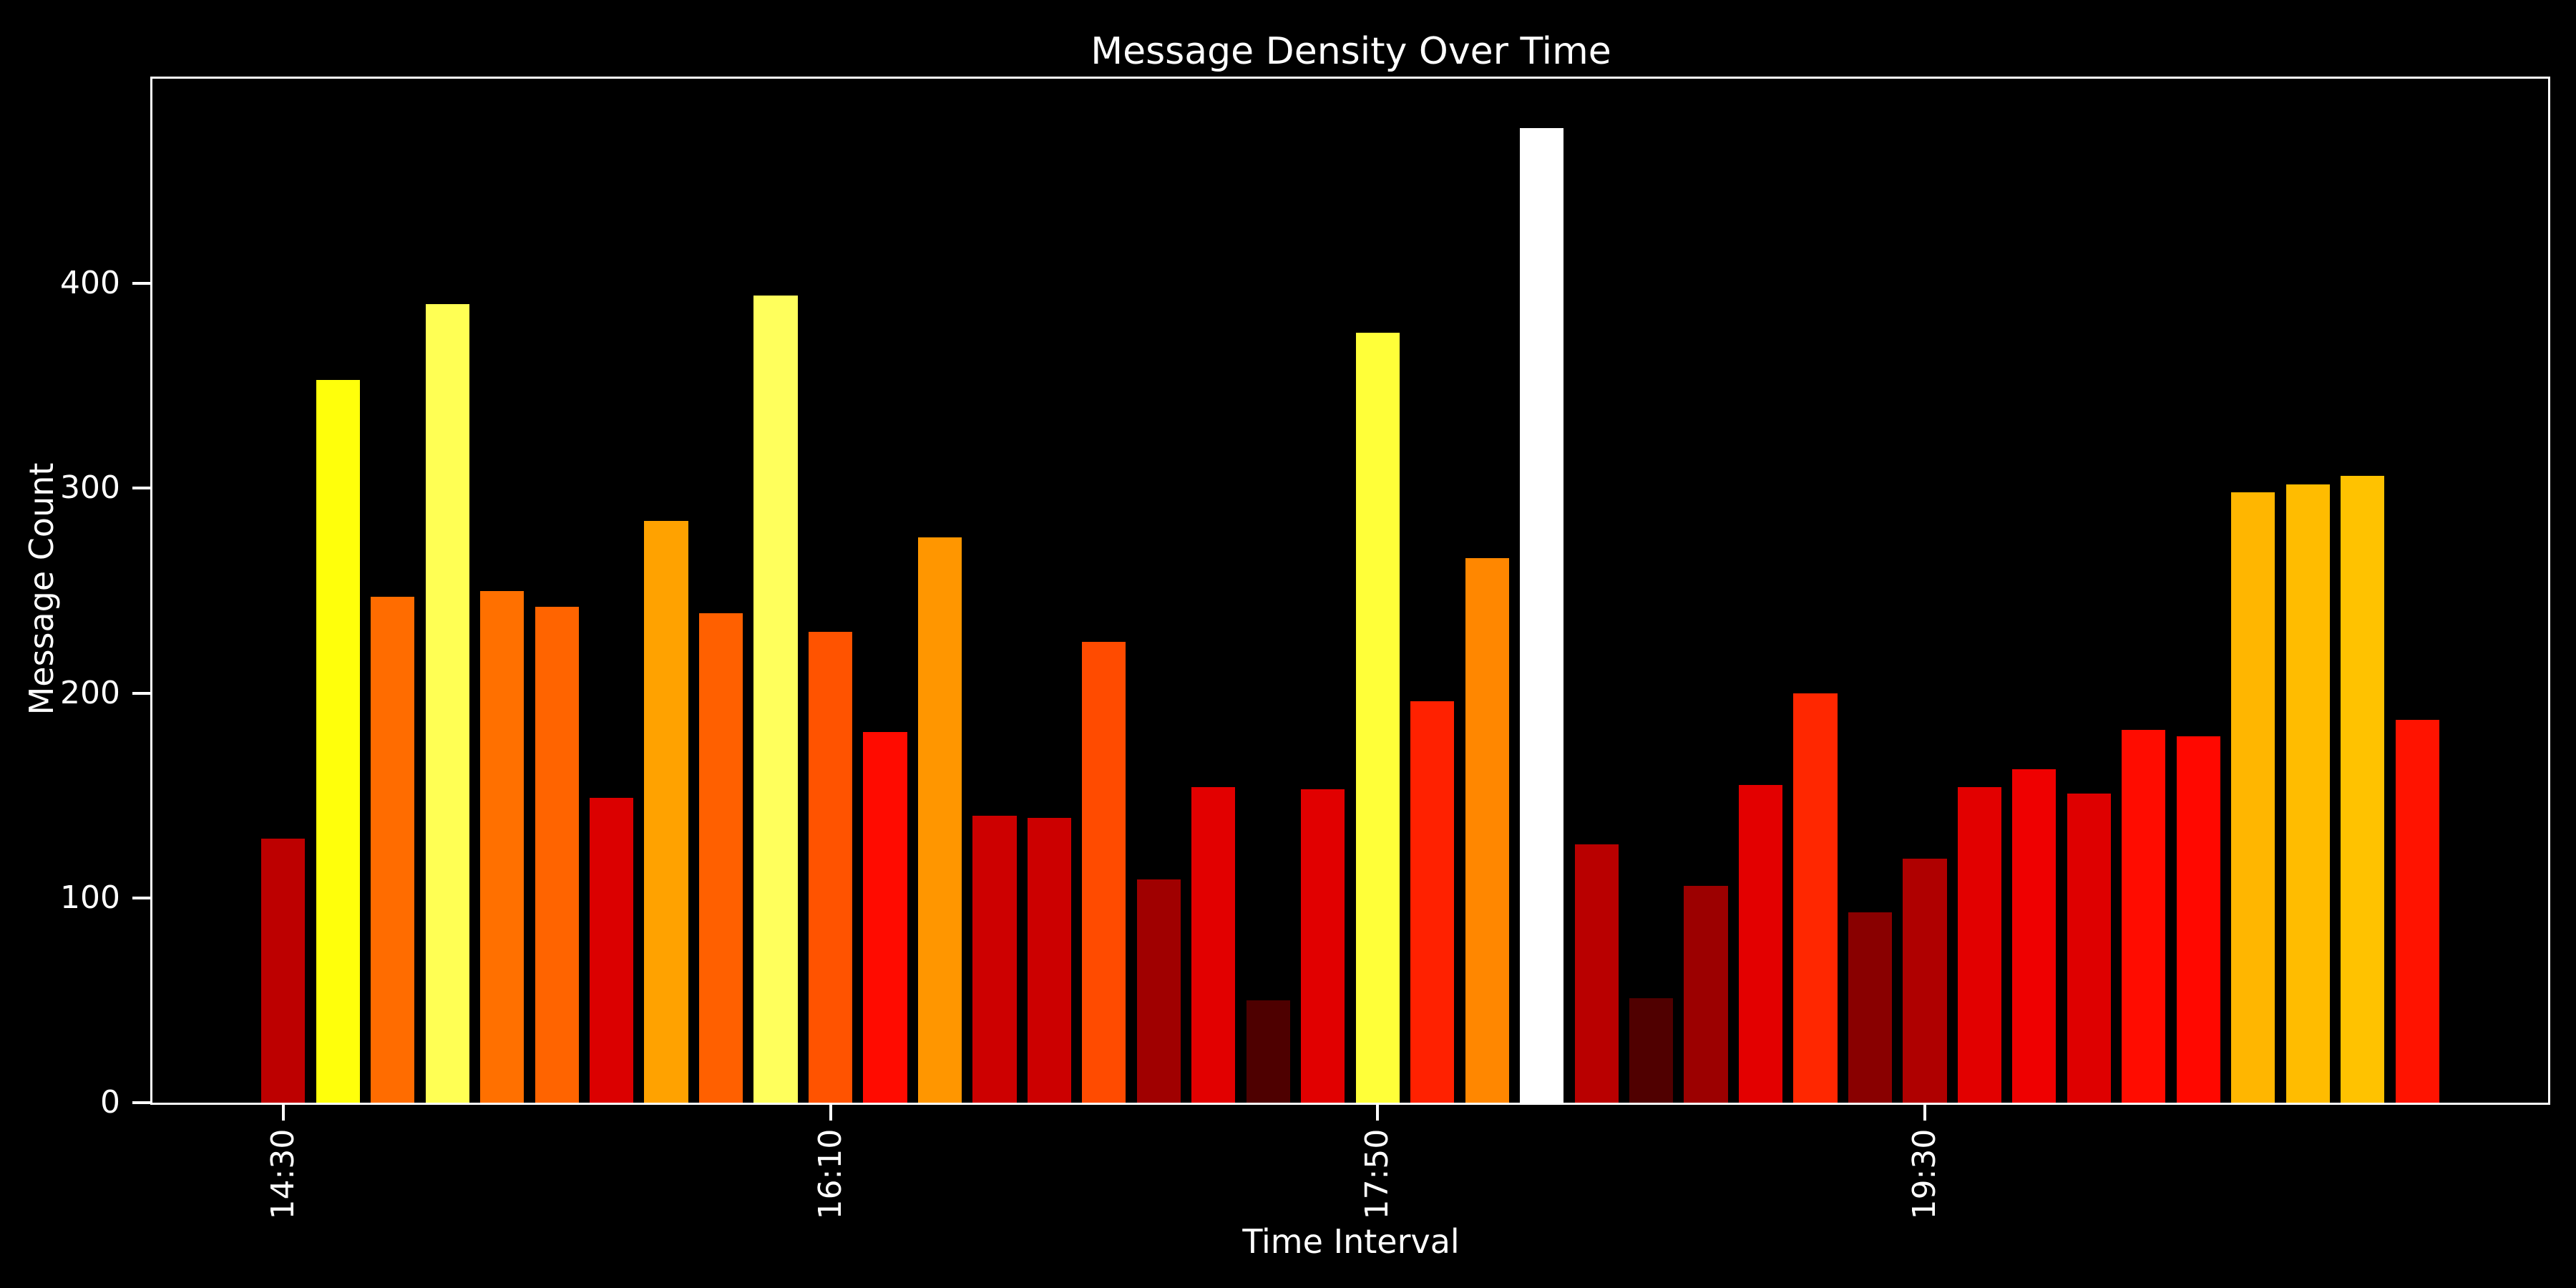 Image resolution: width=2576 pixels, height=1288 pixels. Describe the element at coordinates (1351, 1241) in the screenshot. I see `x-axis-label: Time Interval` at that location.